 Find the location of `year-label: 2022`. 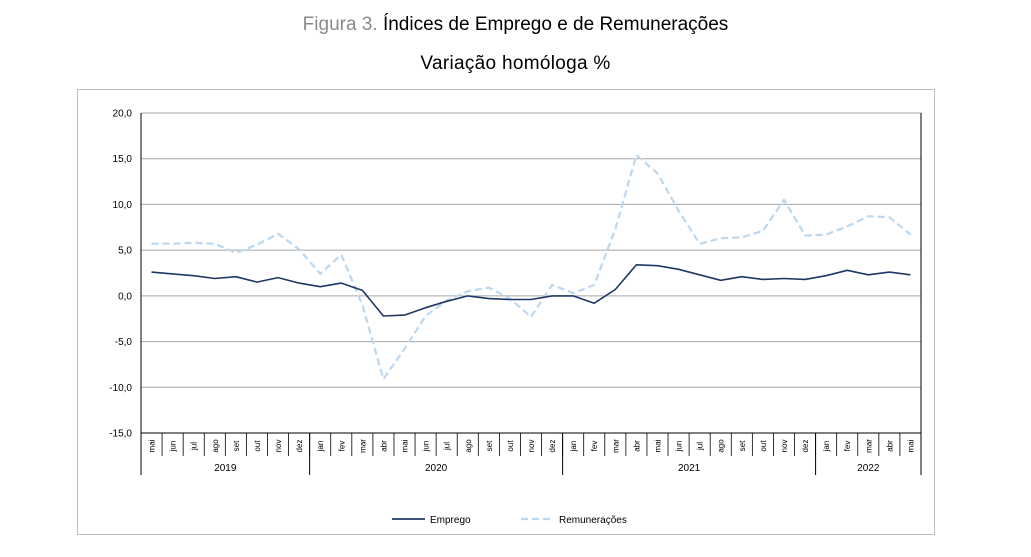

year-label: 2022 is located at coordinates (868, 468).